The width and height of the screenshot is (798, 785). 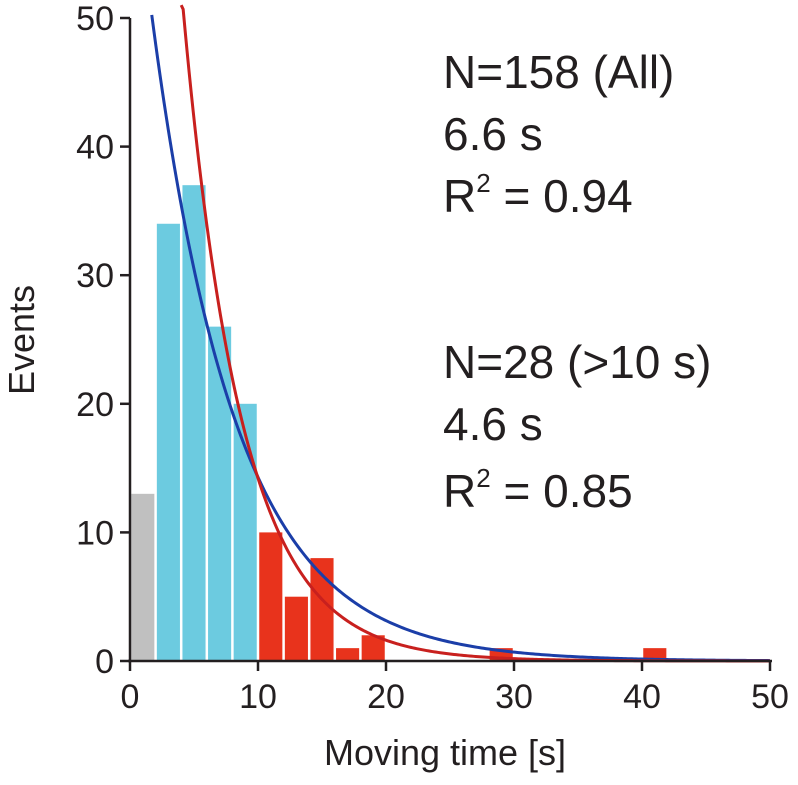 What do you see at coordinates (770, 697) in the screenshot?
I see `x-tick-label-5: 50` at bounding box center [770, 697].